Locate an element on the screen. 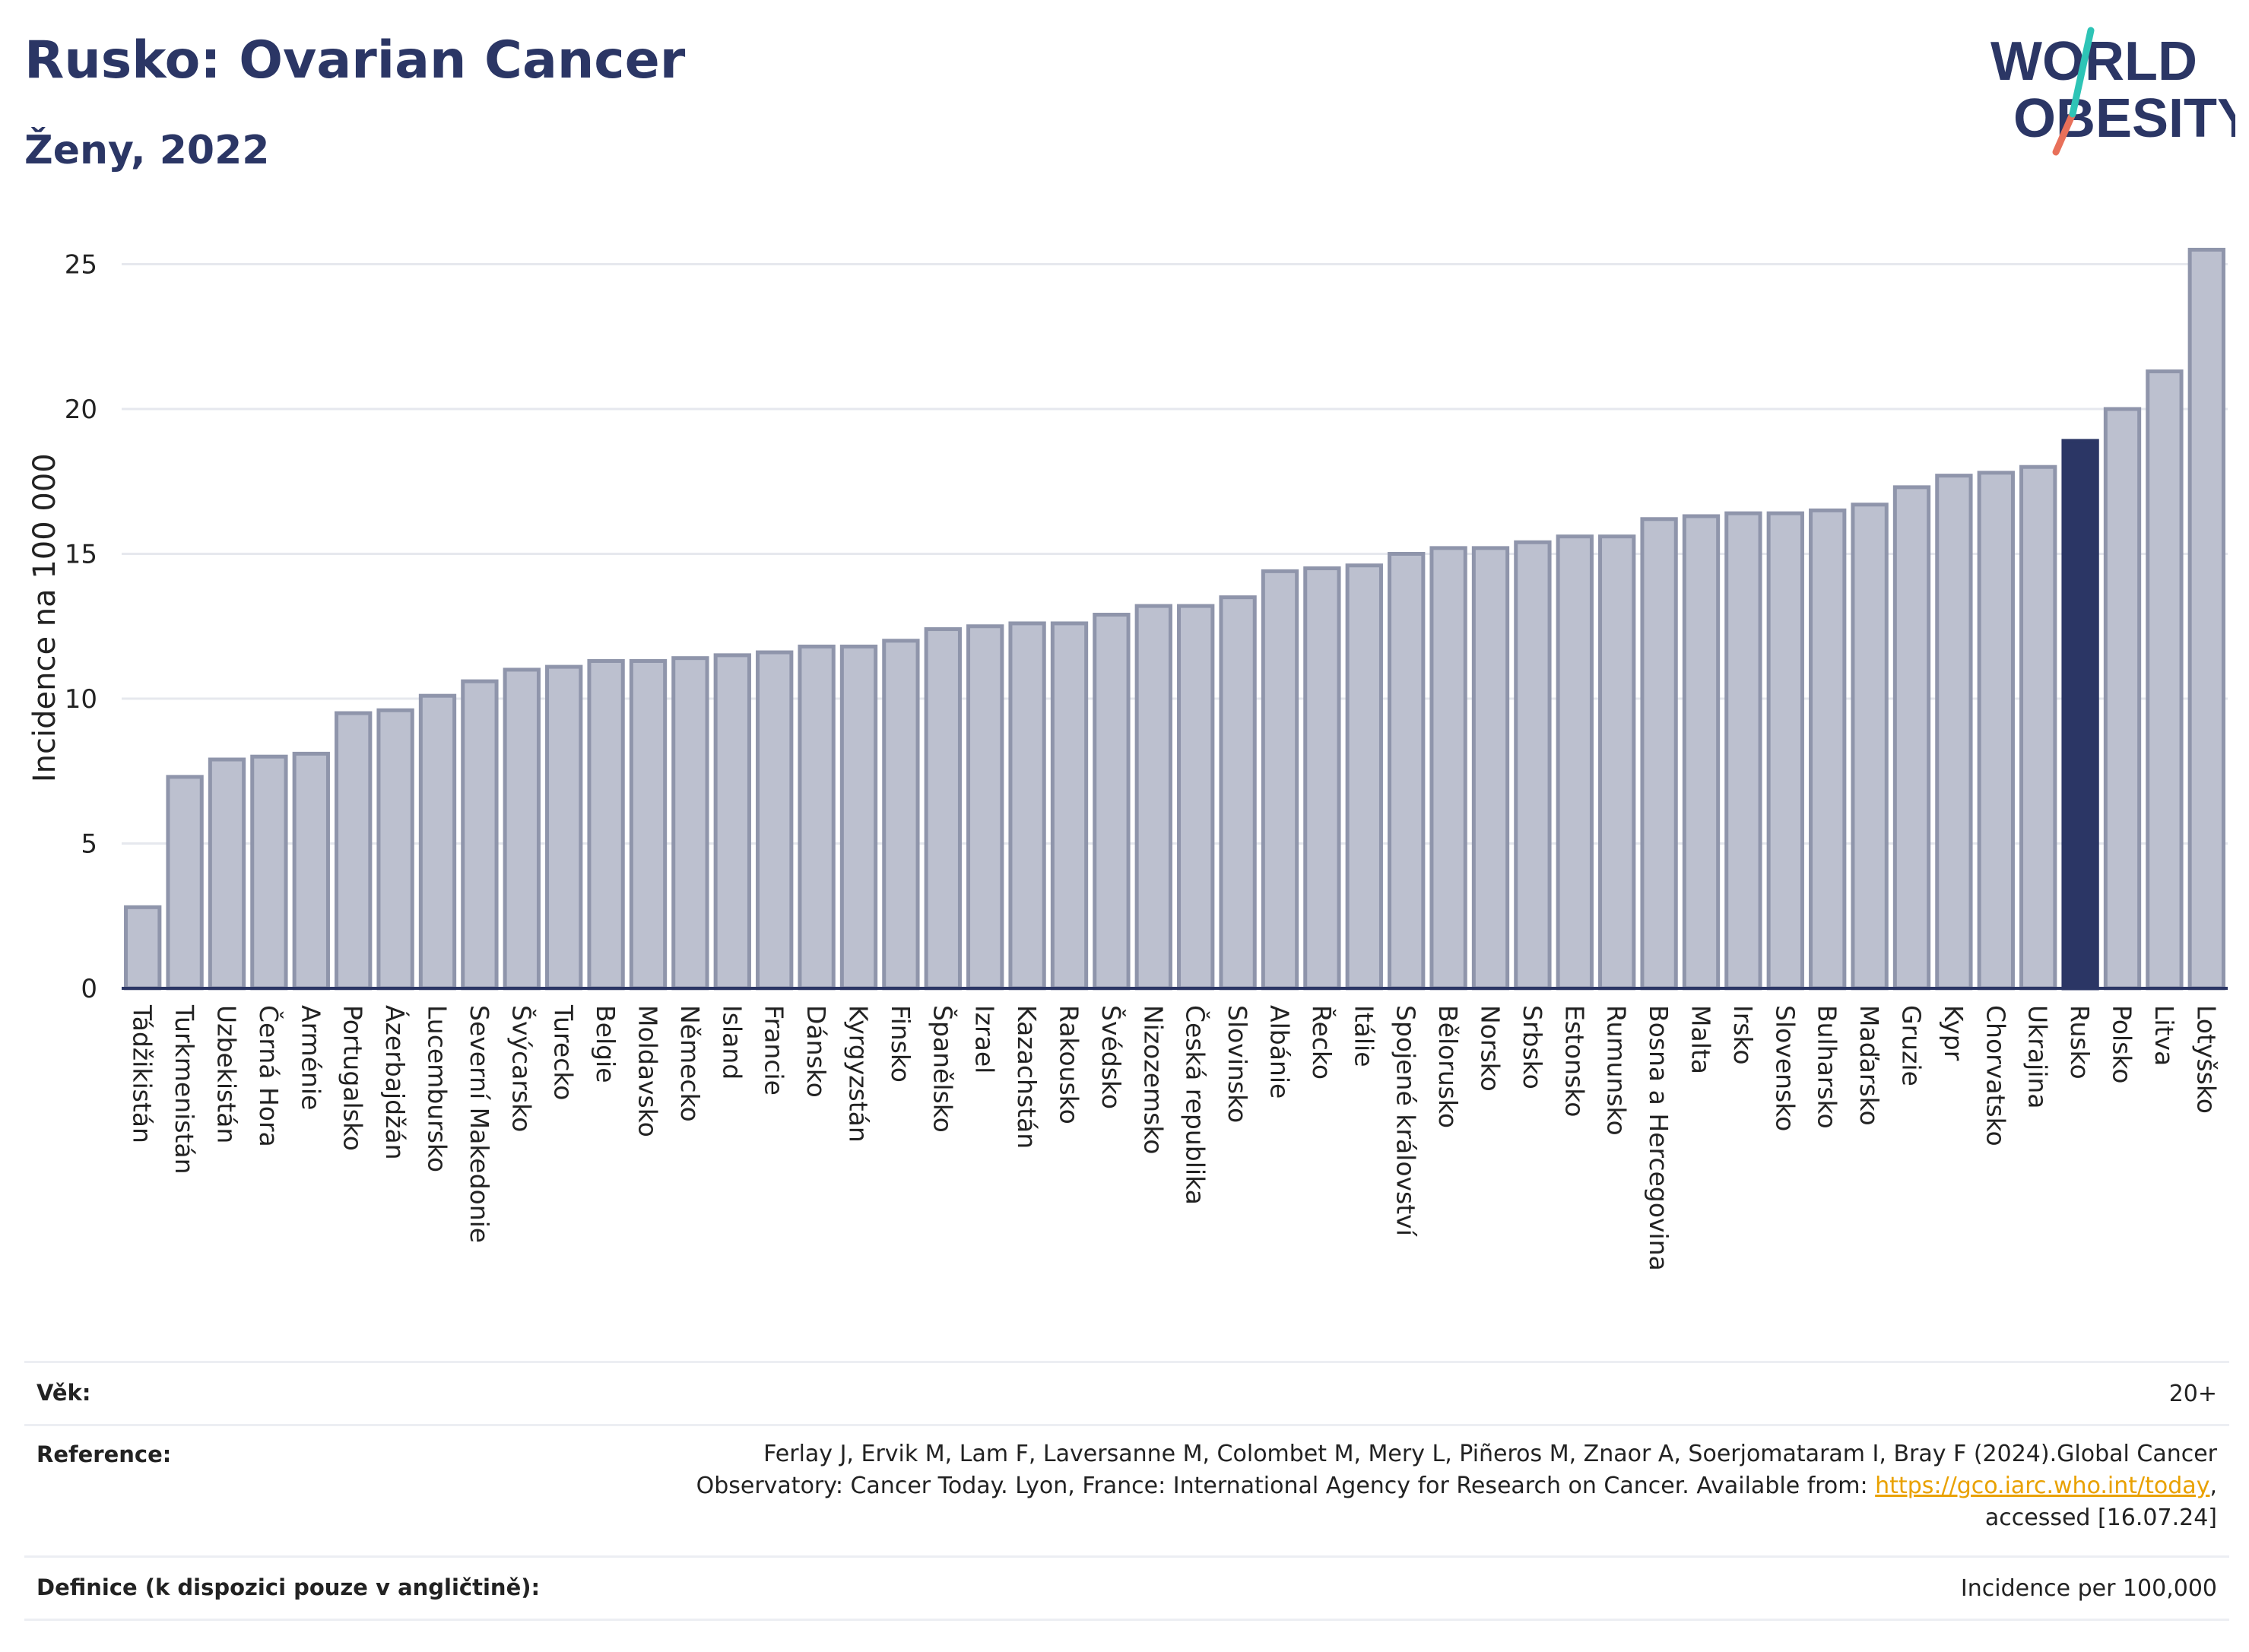 Image resolution: width=2249 pixels, height=1652 pixels. bar-Itálie is located at coordinates (1364, 777).